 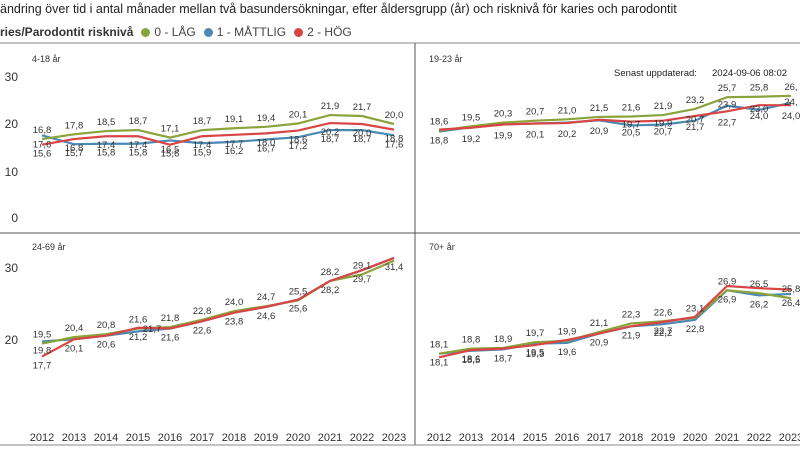 I want to click on data-label-0-lag: 22,8, so click(x=202, y=311).